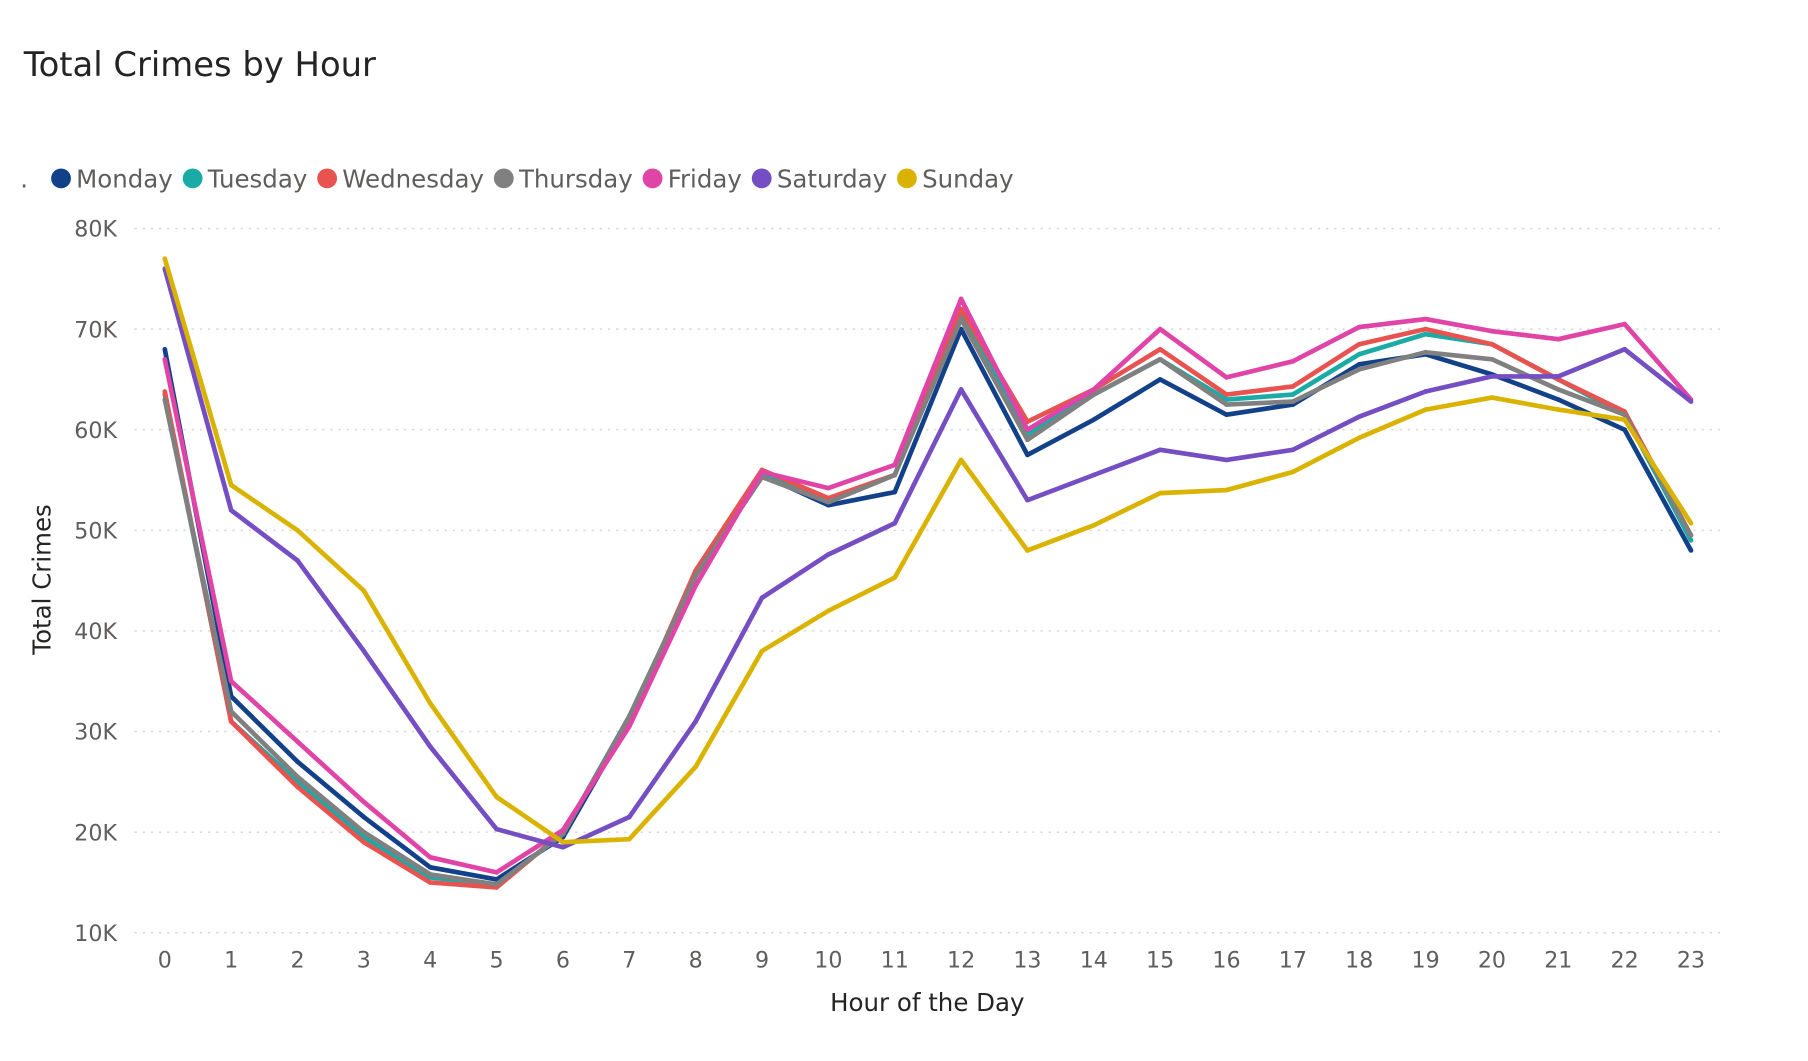 The width and height of the screenshot is (1808, 1061). Describe the element at coordinates (955, 179) in the screenshot. I see `legend-item-sunday: Sunday` at that location.